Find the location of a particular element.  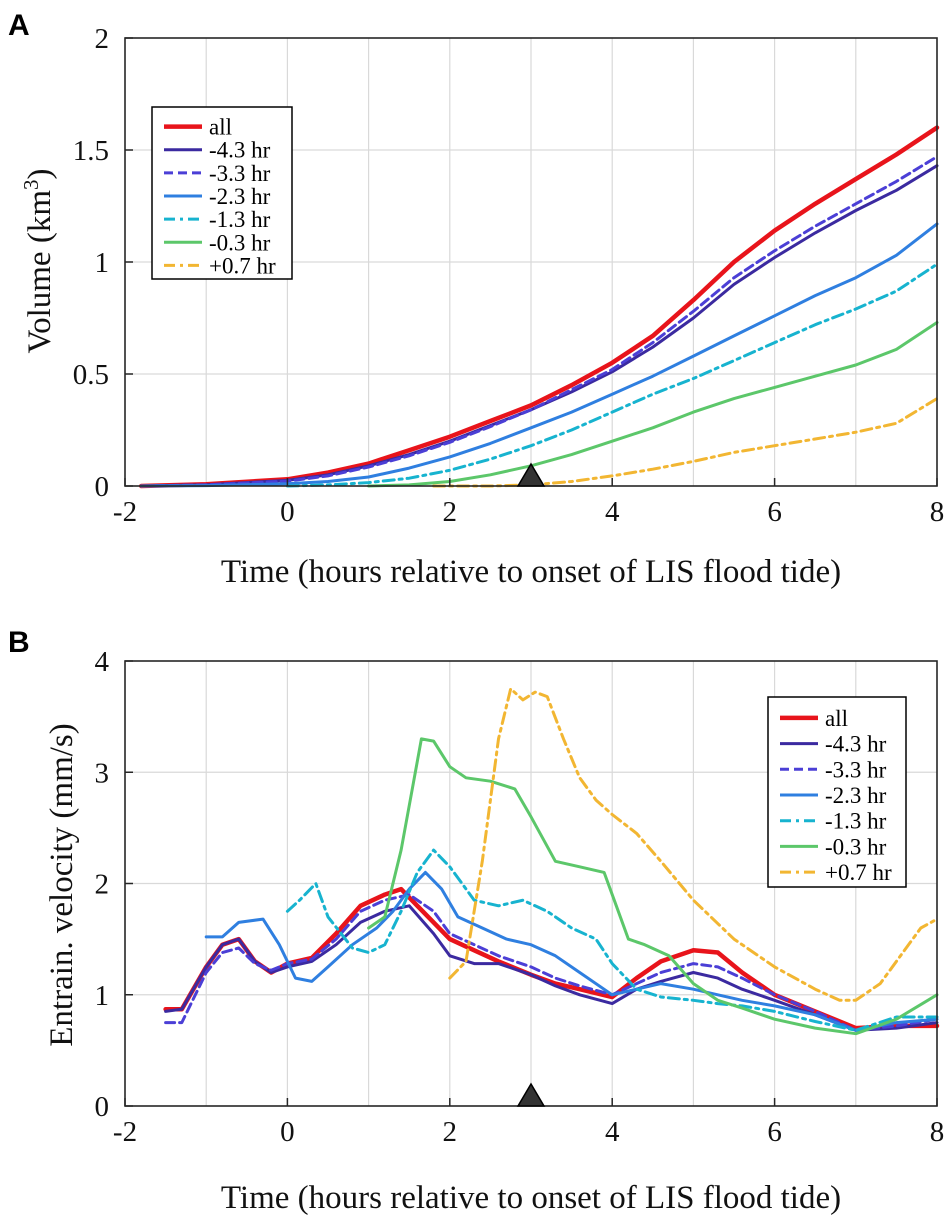

y-axis-title-a: Volume (km3) is located at coordinates (38, 261).